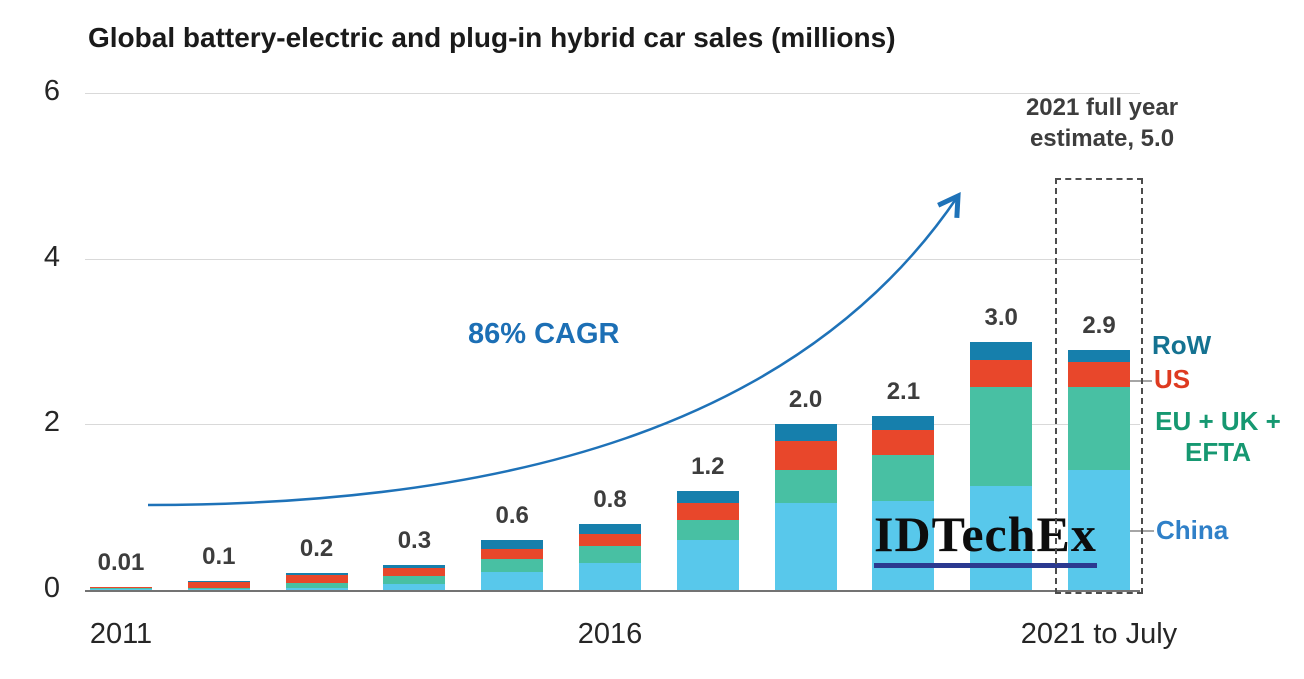  Describe the element at coordinates (1099, 356) in the screenshot. I see `bar-segment-row-2021-to-july` at that location.